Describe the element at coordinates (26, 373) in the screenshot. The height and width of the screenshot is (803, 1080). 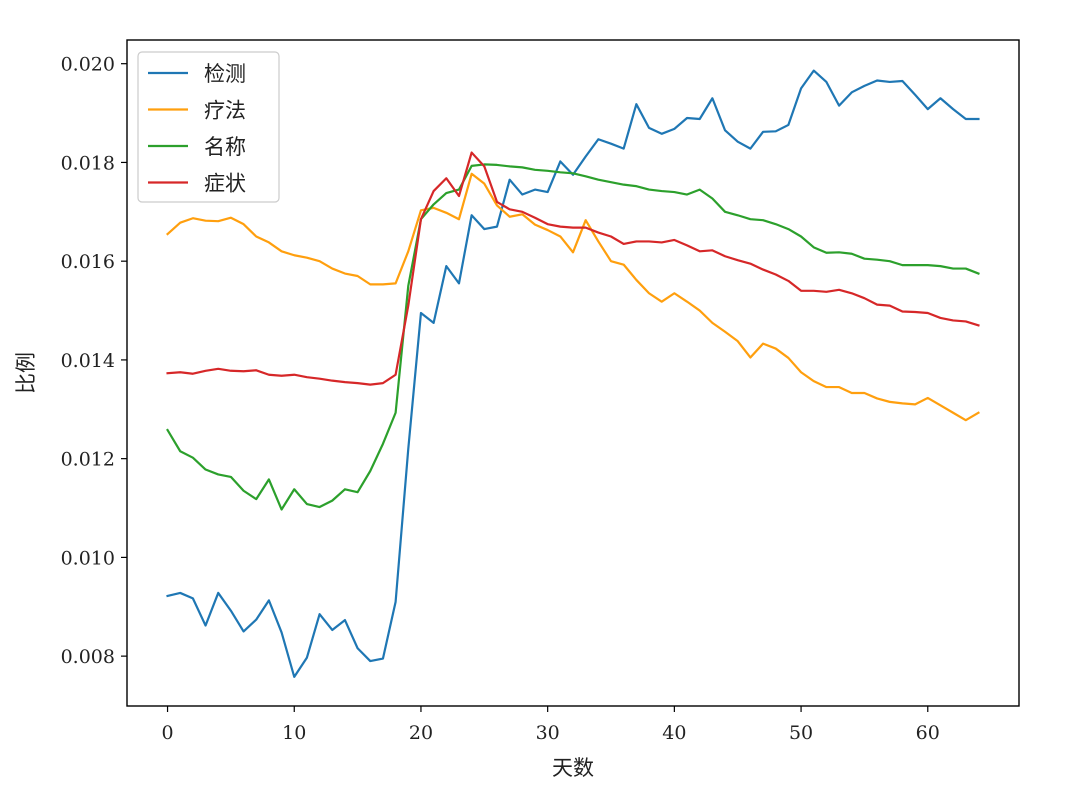
I see `y-axis-label: 比例` at that location.